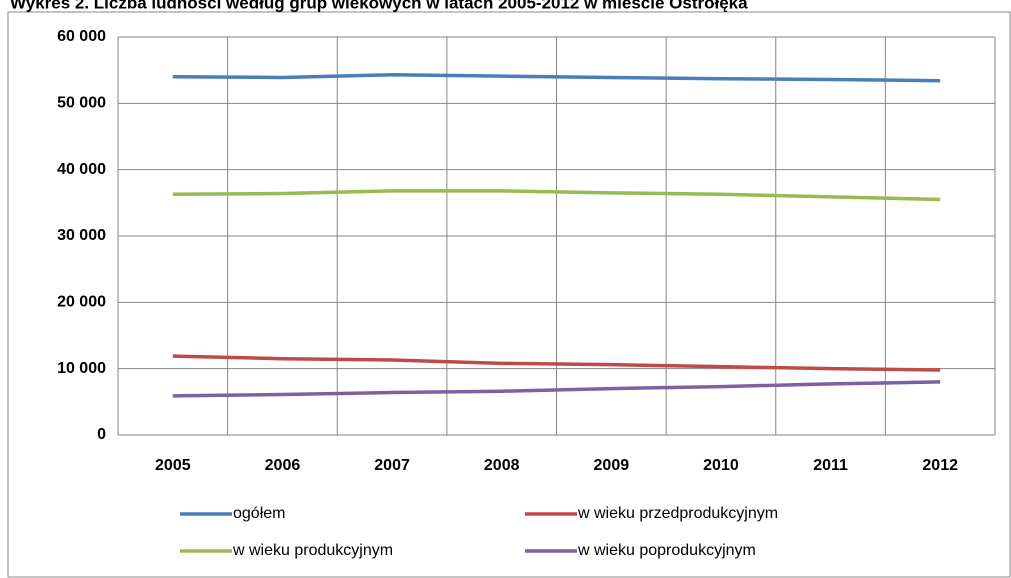  I want to click on x-tick-label: 2007, so click(392, 465).